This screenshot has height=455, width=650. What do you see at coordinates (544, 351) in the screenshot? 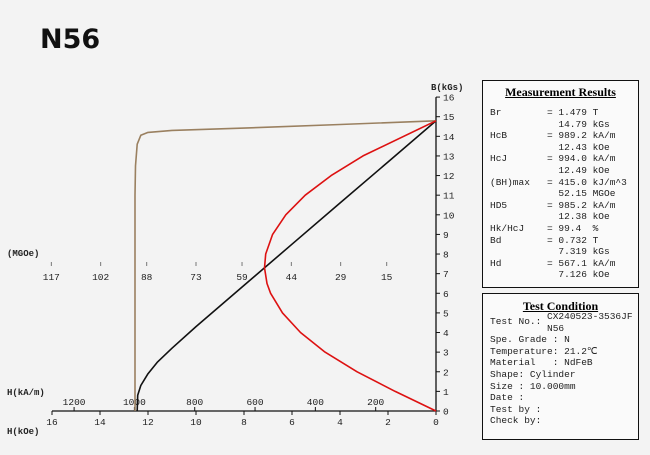
I see `test-condition-row: Temperature: 21.2℃` at bounding box center [544, 351].